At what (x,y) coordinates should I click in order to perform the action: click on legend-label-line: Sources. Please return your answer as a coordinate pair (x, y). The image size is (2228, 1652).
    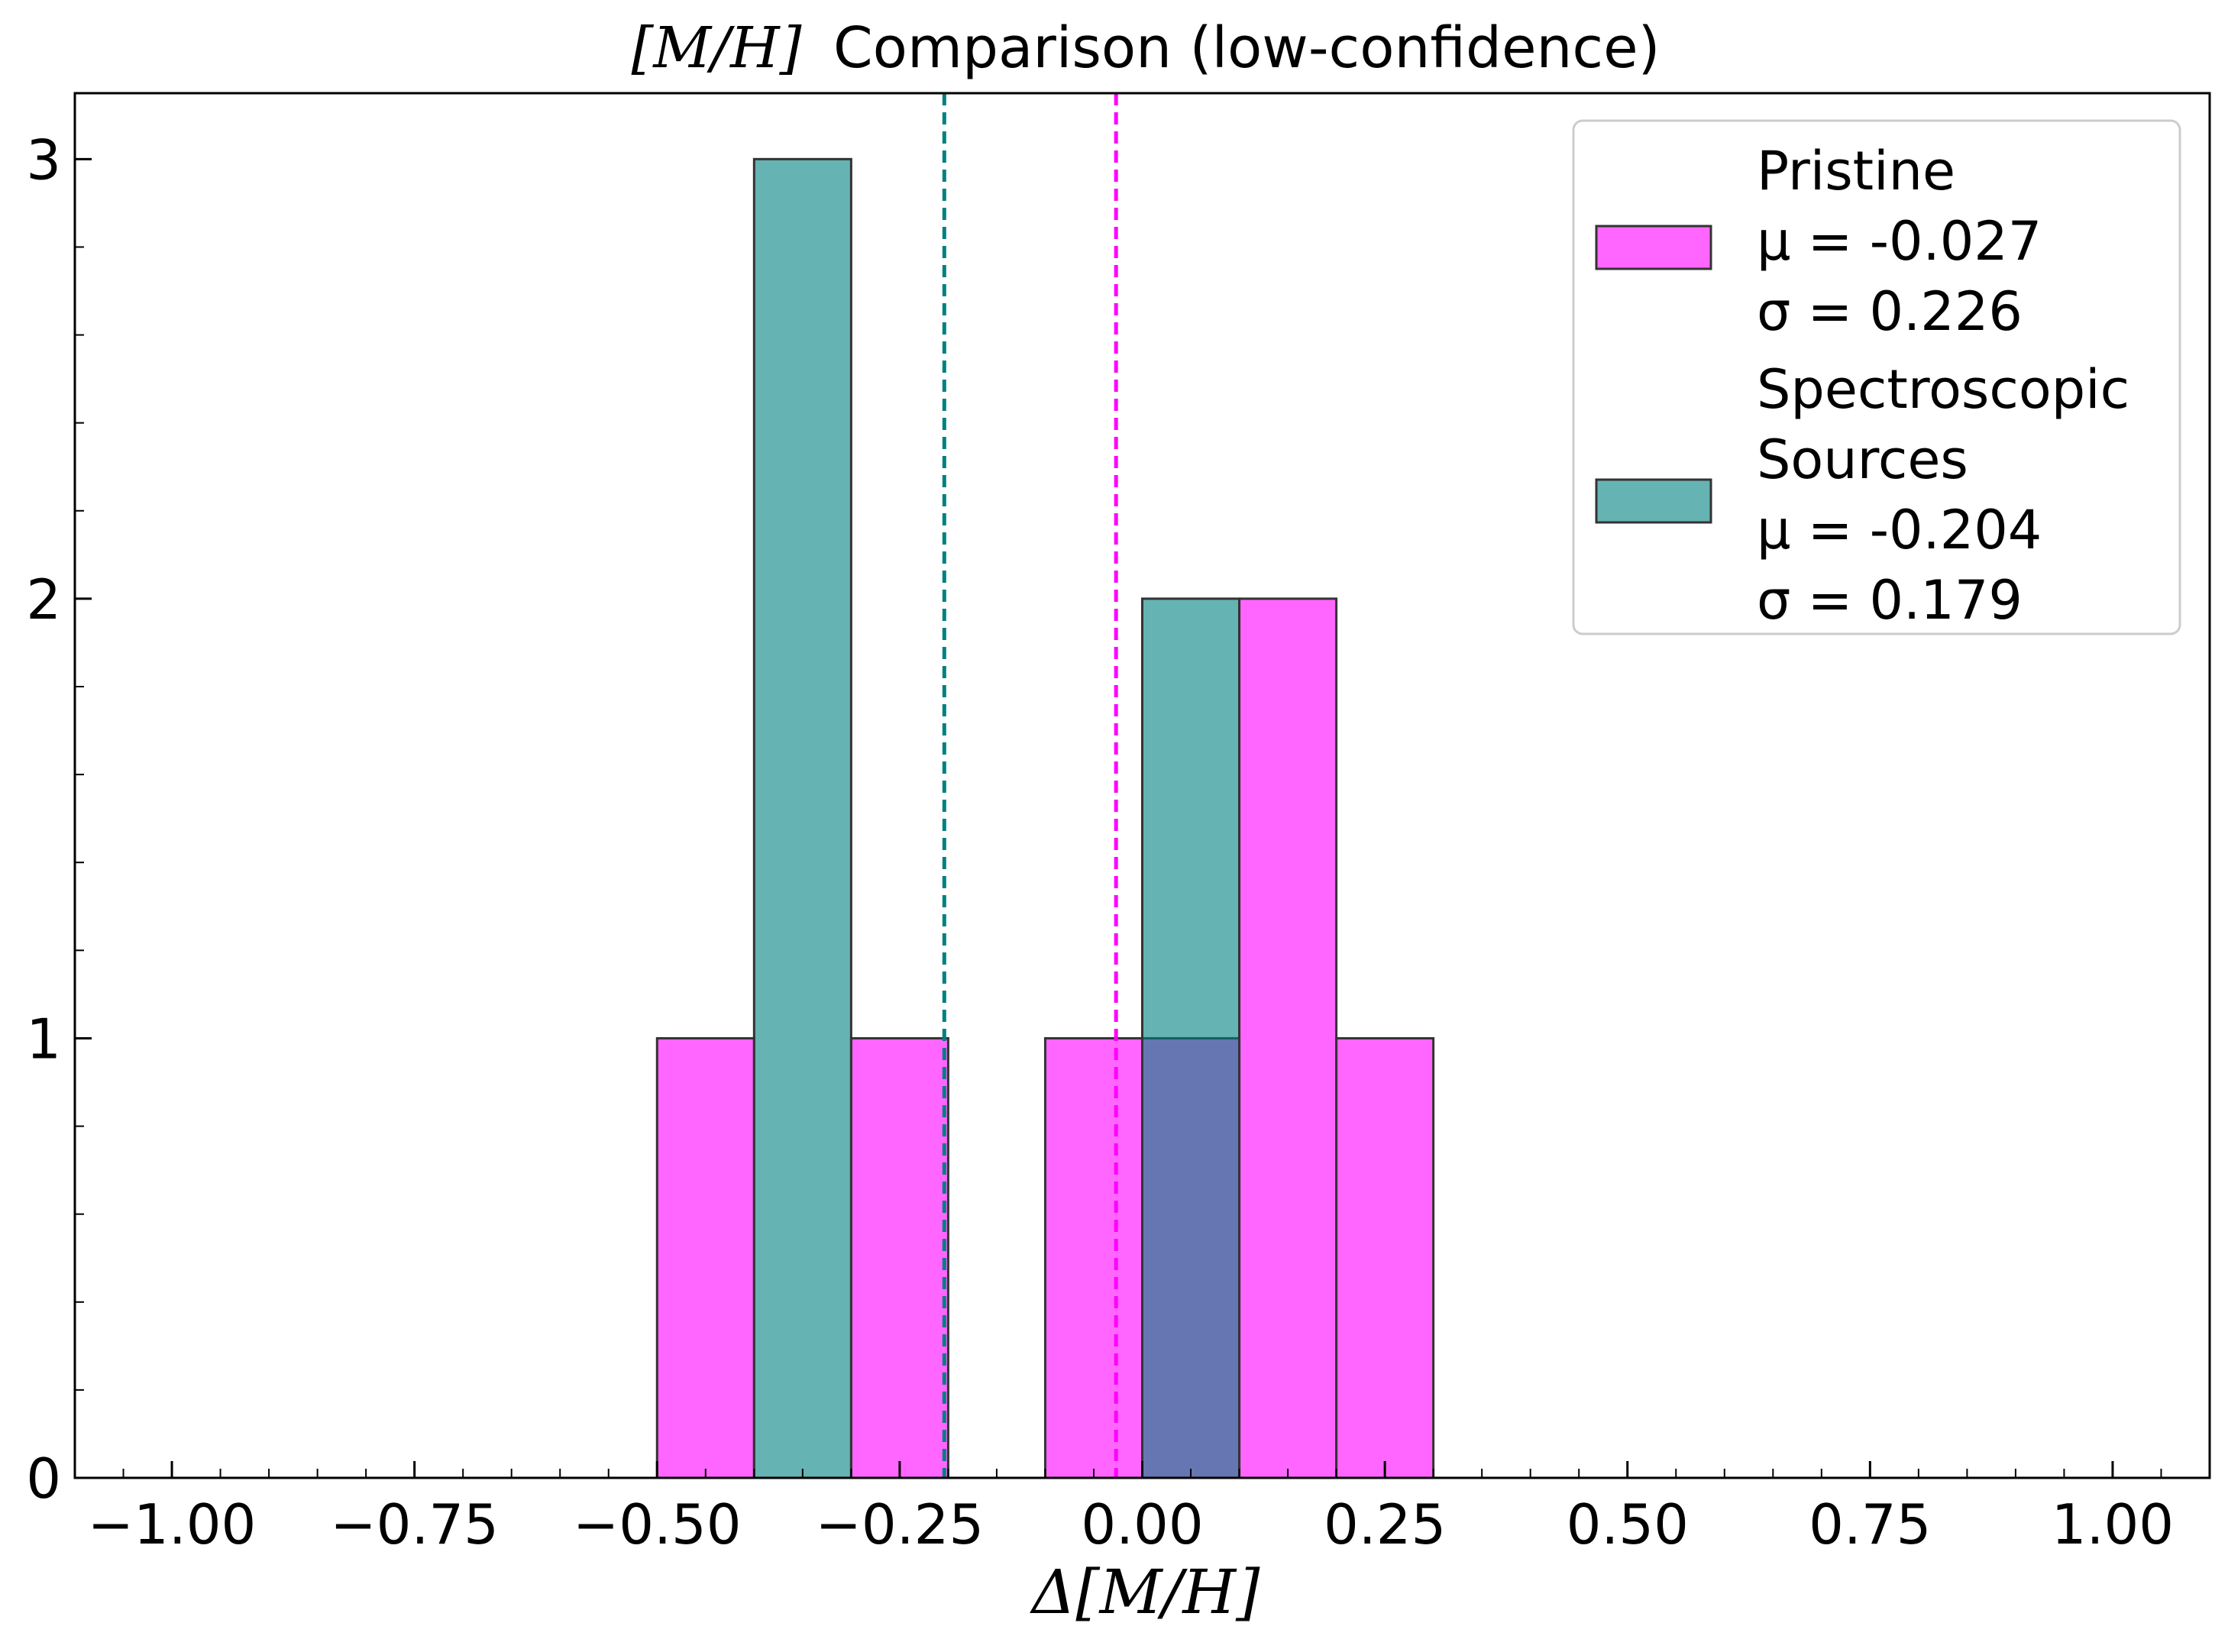
    Looking at the image, I should click on (1862, 459).